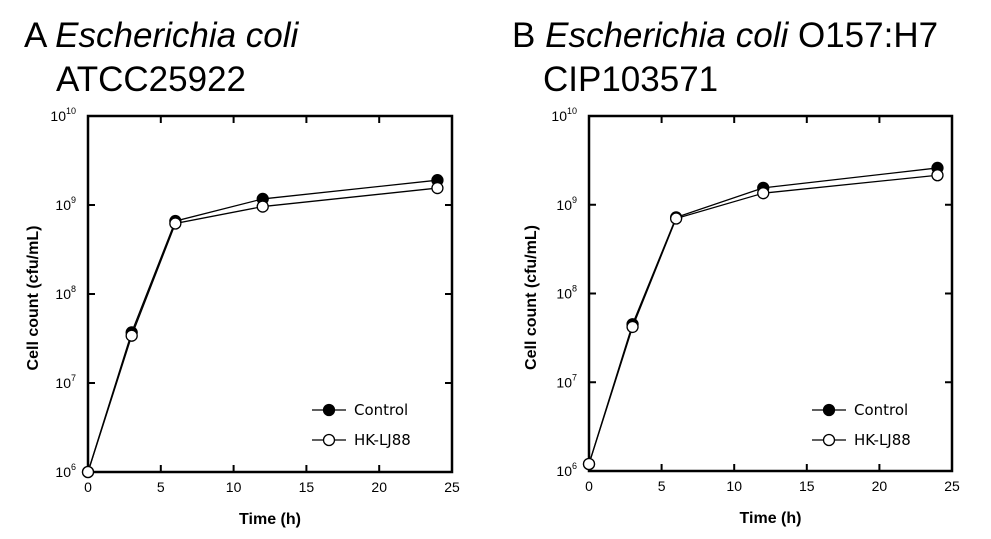 Image resolution: width=991 pixels, height=539 pixels. What do you see at coordinates (151, 79) in the screenshot?
I see `panel-a-strain: ATCC25922` at bounding box center [151, 79].